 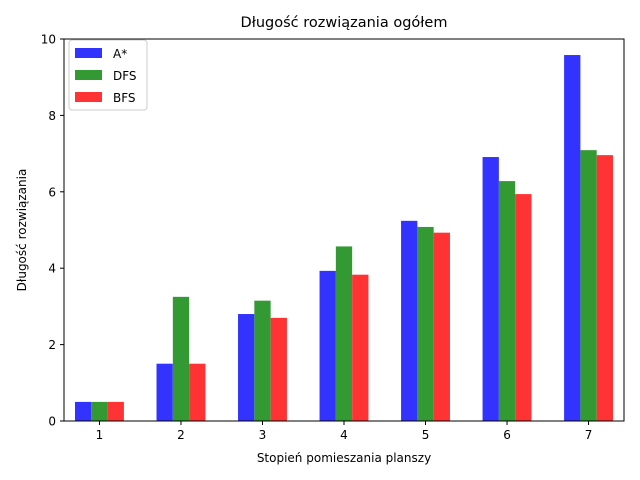 What do you see at coordinates (52, 269) in the screenshot?
I see `y-tick-label: 4` at bounding box center [52, 269].